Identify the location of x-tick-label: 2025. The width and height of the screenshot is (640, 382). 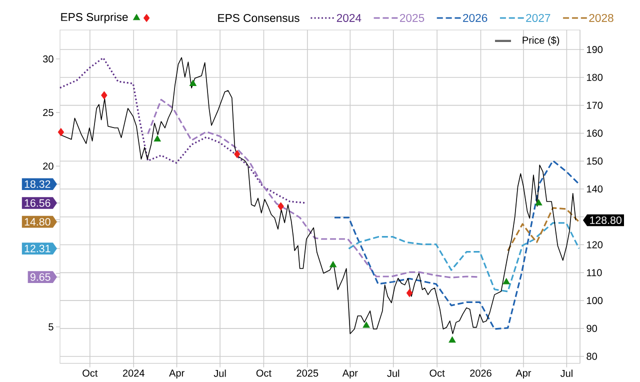
(307, 373).